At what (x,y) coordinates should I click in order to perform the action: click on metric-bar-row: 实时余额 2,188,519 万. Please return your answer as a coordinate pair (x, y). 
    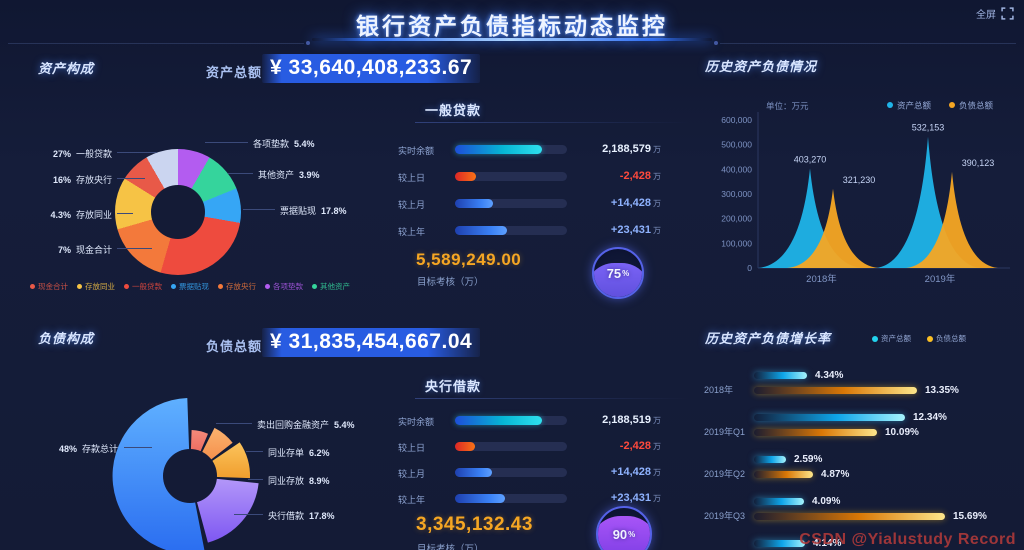
    Looking at the image, I should click on (538, 420).